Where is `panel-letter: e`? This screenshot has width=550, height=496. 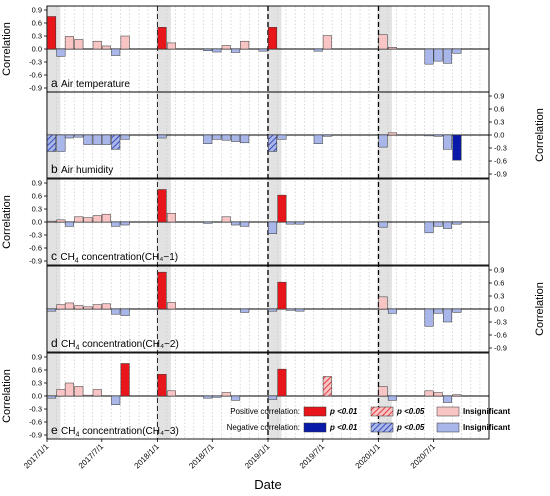
panel-letter: e is located at coordinates (56, 430).